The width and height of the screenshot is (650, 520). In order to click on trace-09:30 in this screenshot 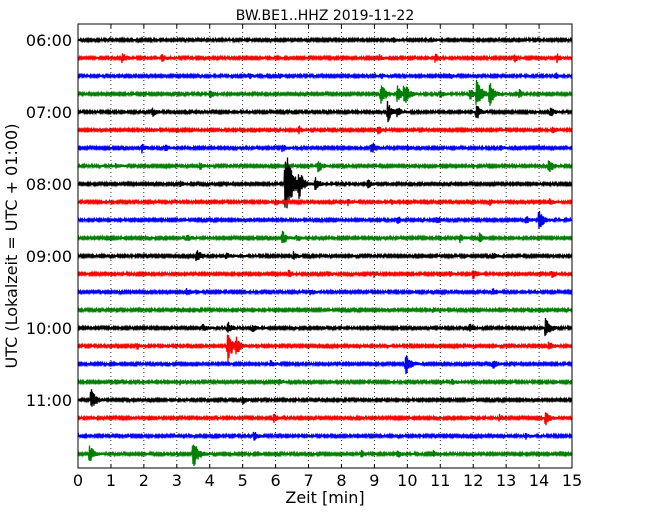, I will do `click(325, 292)`.